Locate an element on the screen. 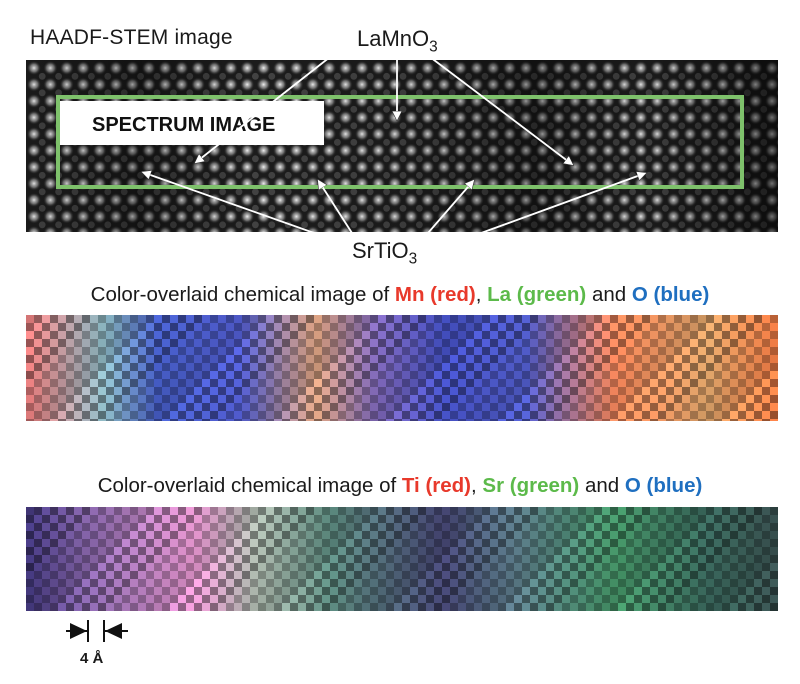  scale-arrow-right-icon is located at coordinates (113, 631).